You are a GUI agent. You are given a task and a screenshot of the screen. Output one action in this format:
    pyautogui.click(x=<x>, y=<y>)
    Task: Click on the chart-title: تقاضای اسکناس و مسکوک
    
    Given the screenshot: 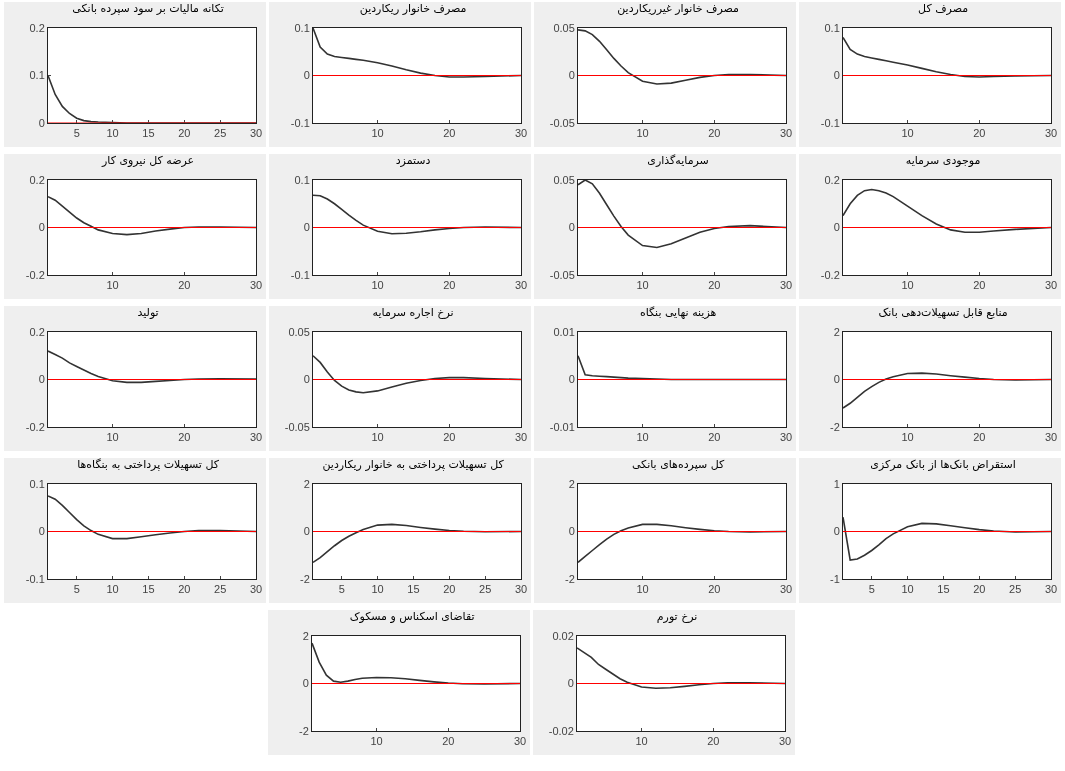 What is the action you would take?
    pyautogui.click(x=412, y=616)
    